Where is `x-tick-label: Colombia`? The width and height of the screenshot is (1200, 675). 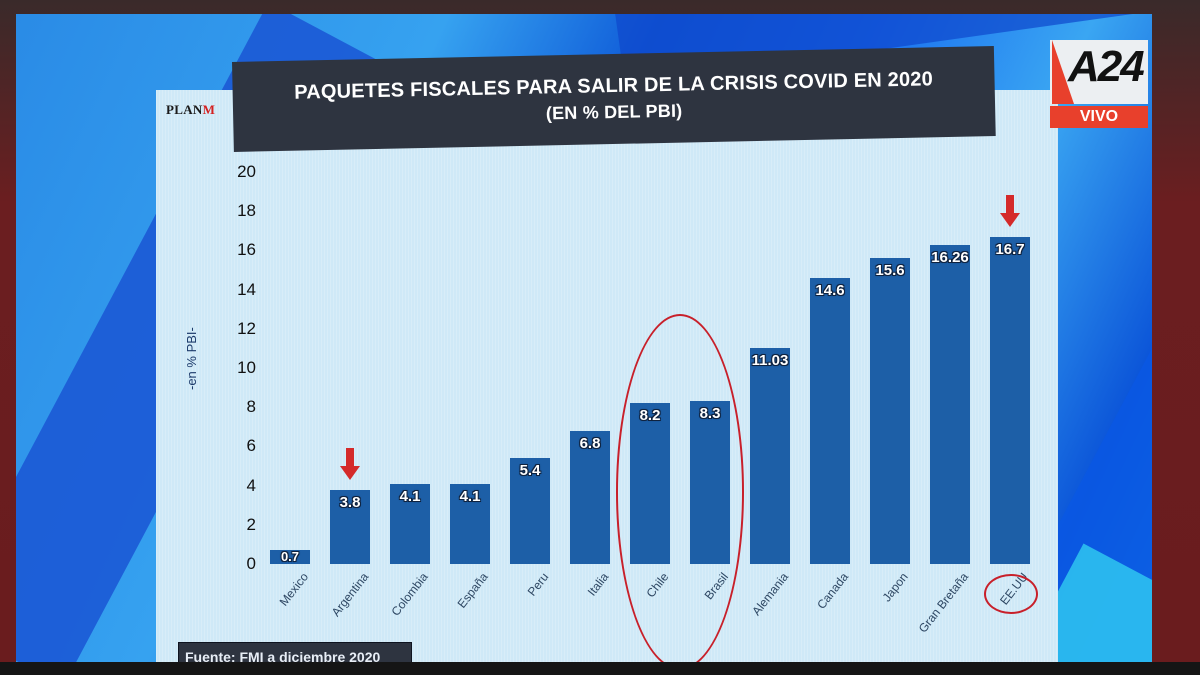
x-tick-label: Colombia is located at coordinates (410, 594).